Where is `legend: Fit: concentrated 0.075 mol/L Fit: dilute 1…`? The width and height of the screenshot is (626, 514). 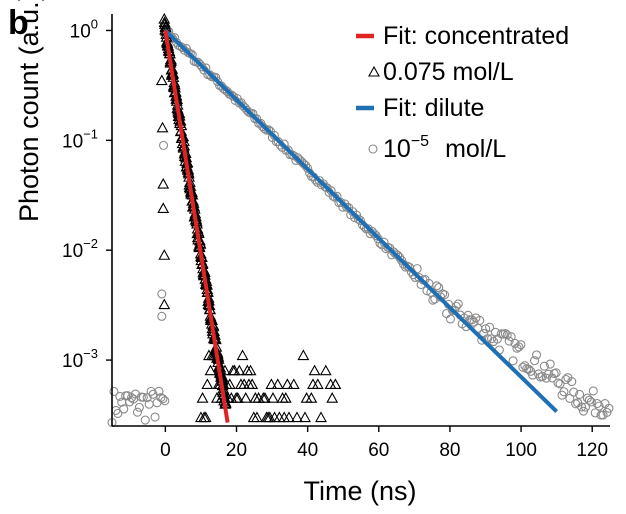 legend: Fit: concentrated 0.075 mol/L Fit: dilute 1… is located at coordinates (462, 92).